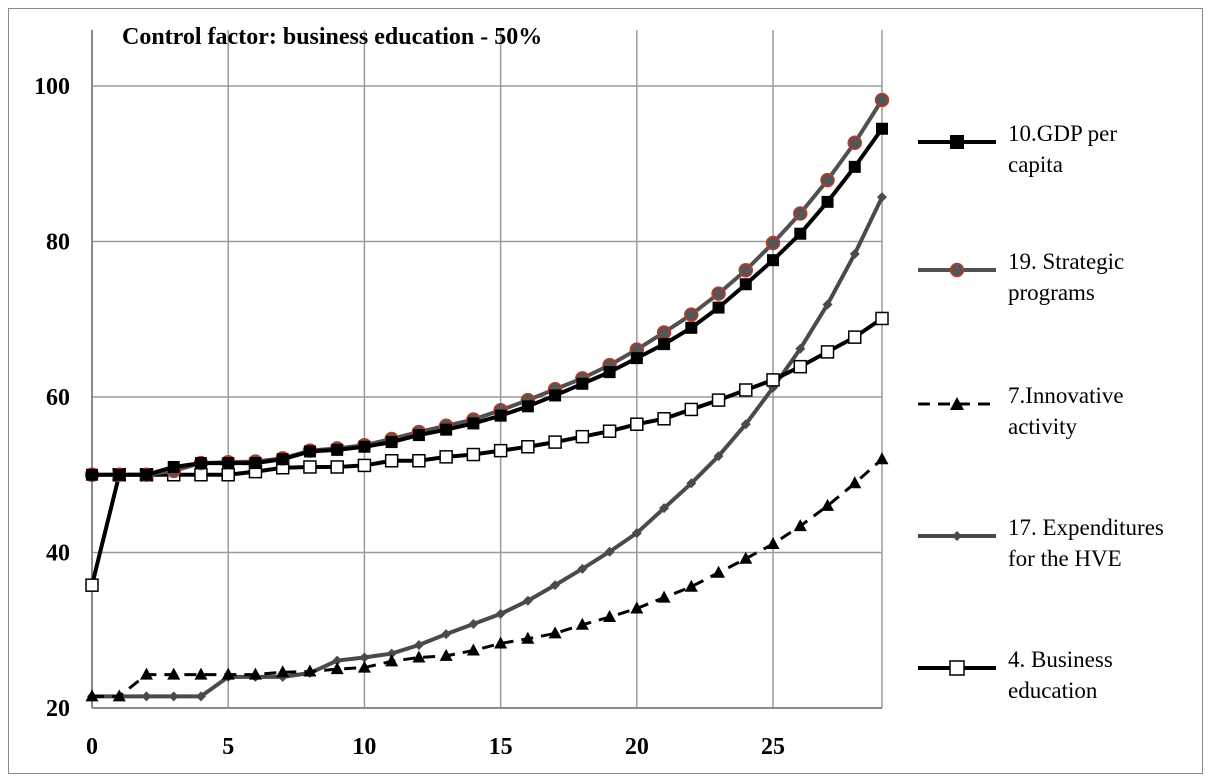 The height and width of the screenshot is (782, 1211). What do you see at coordinates (957, 668) in the screenshot?
I see `legend-swatch-business` at bounding box center [957, 668].